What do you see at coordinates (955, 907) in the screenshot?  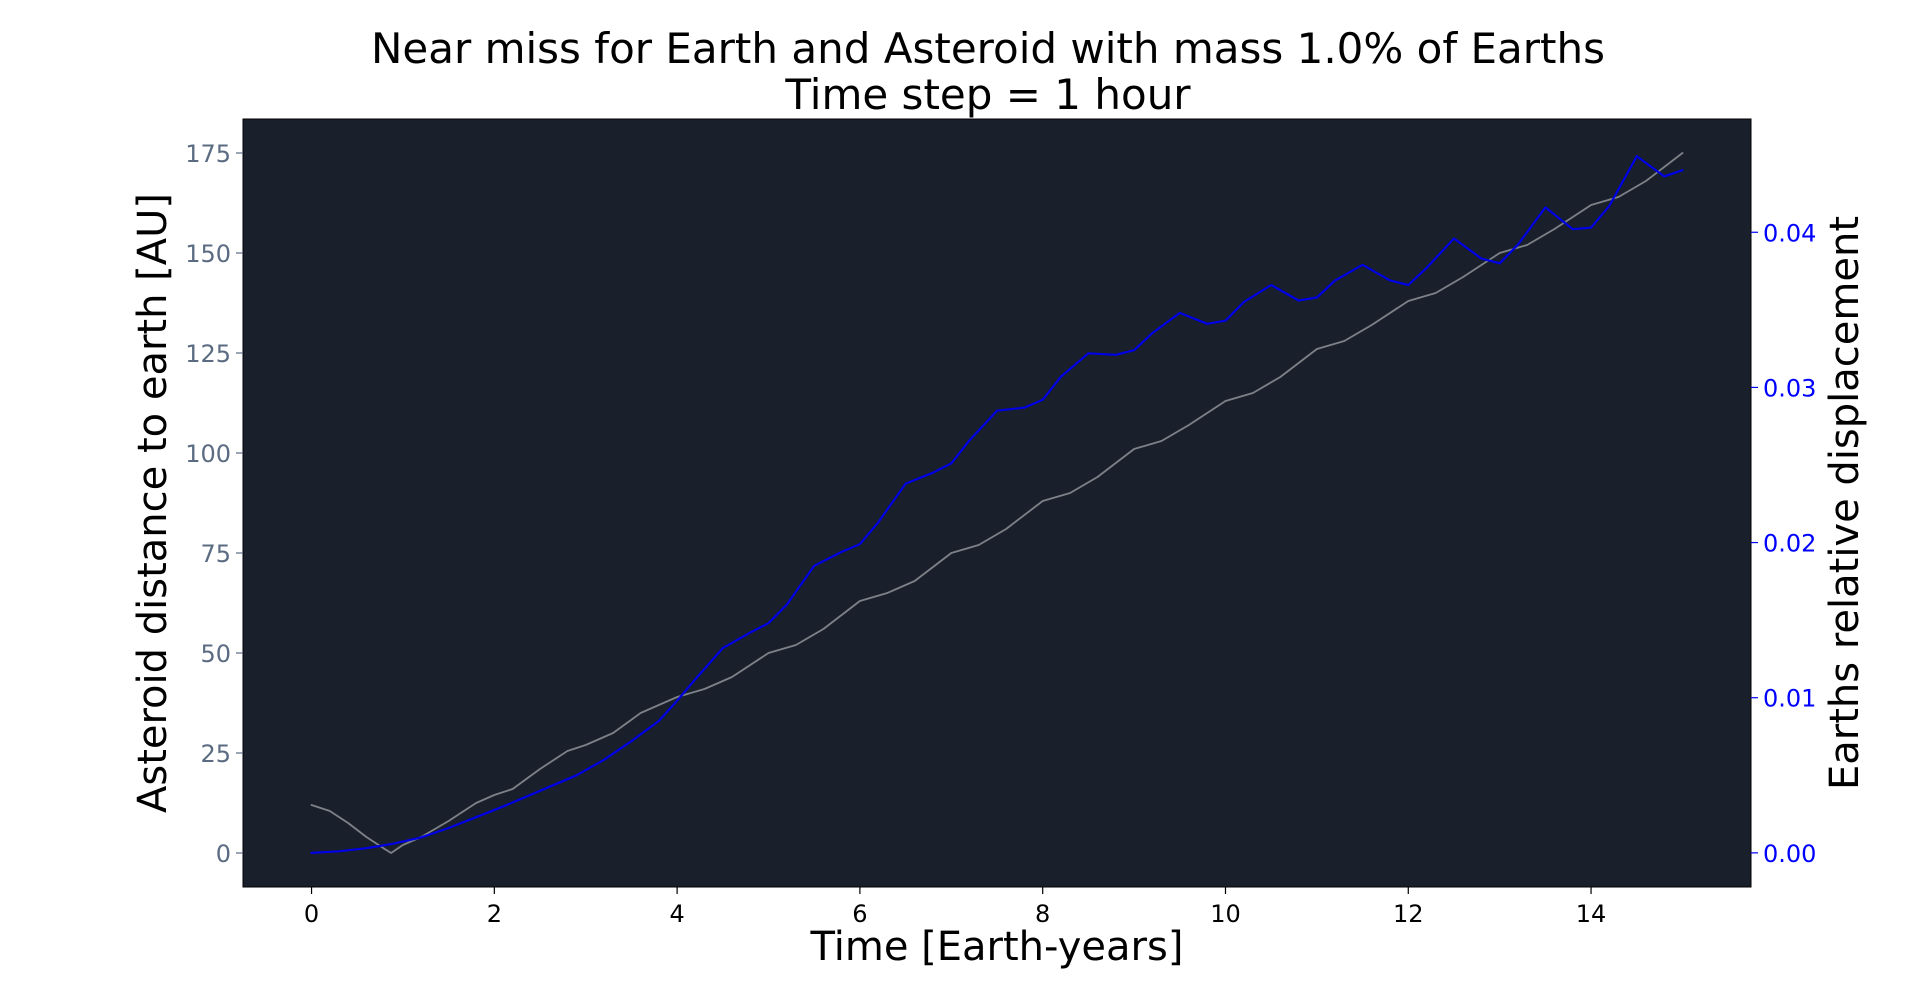 I see `x-ticks: 0 2 4 6 8 10 12 14` at bounding box center [955, 907].